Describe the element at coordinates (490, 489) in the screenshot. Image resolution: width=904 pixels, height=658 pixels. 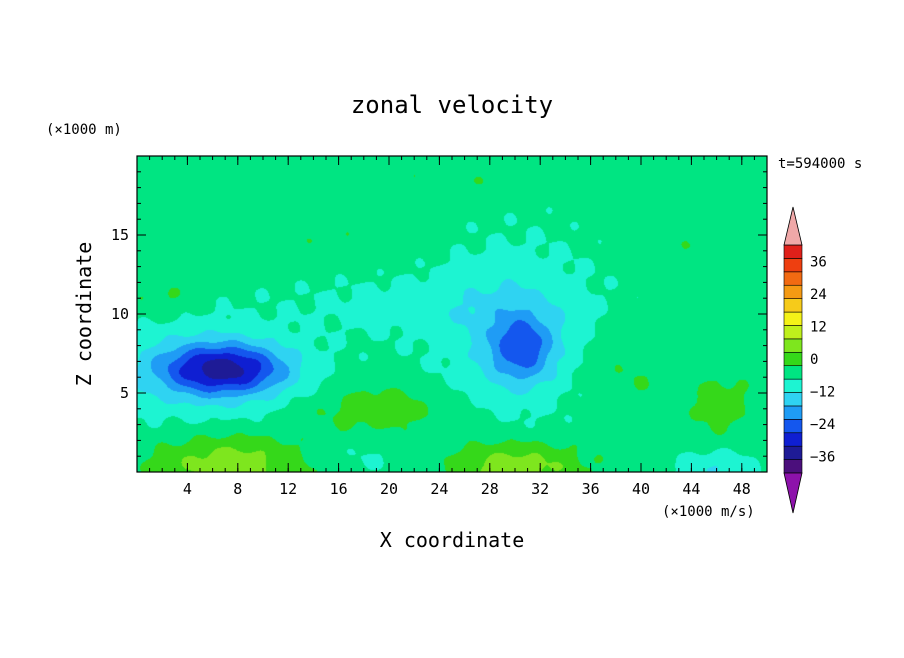
I see `x-tick-label: 28` at that location.